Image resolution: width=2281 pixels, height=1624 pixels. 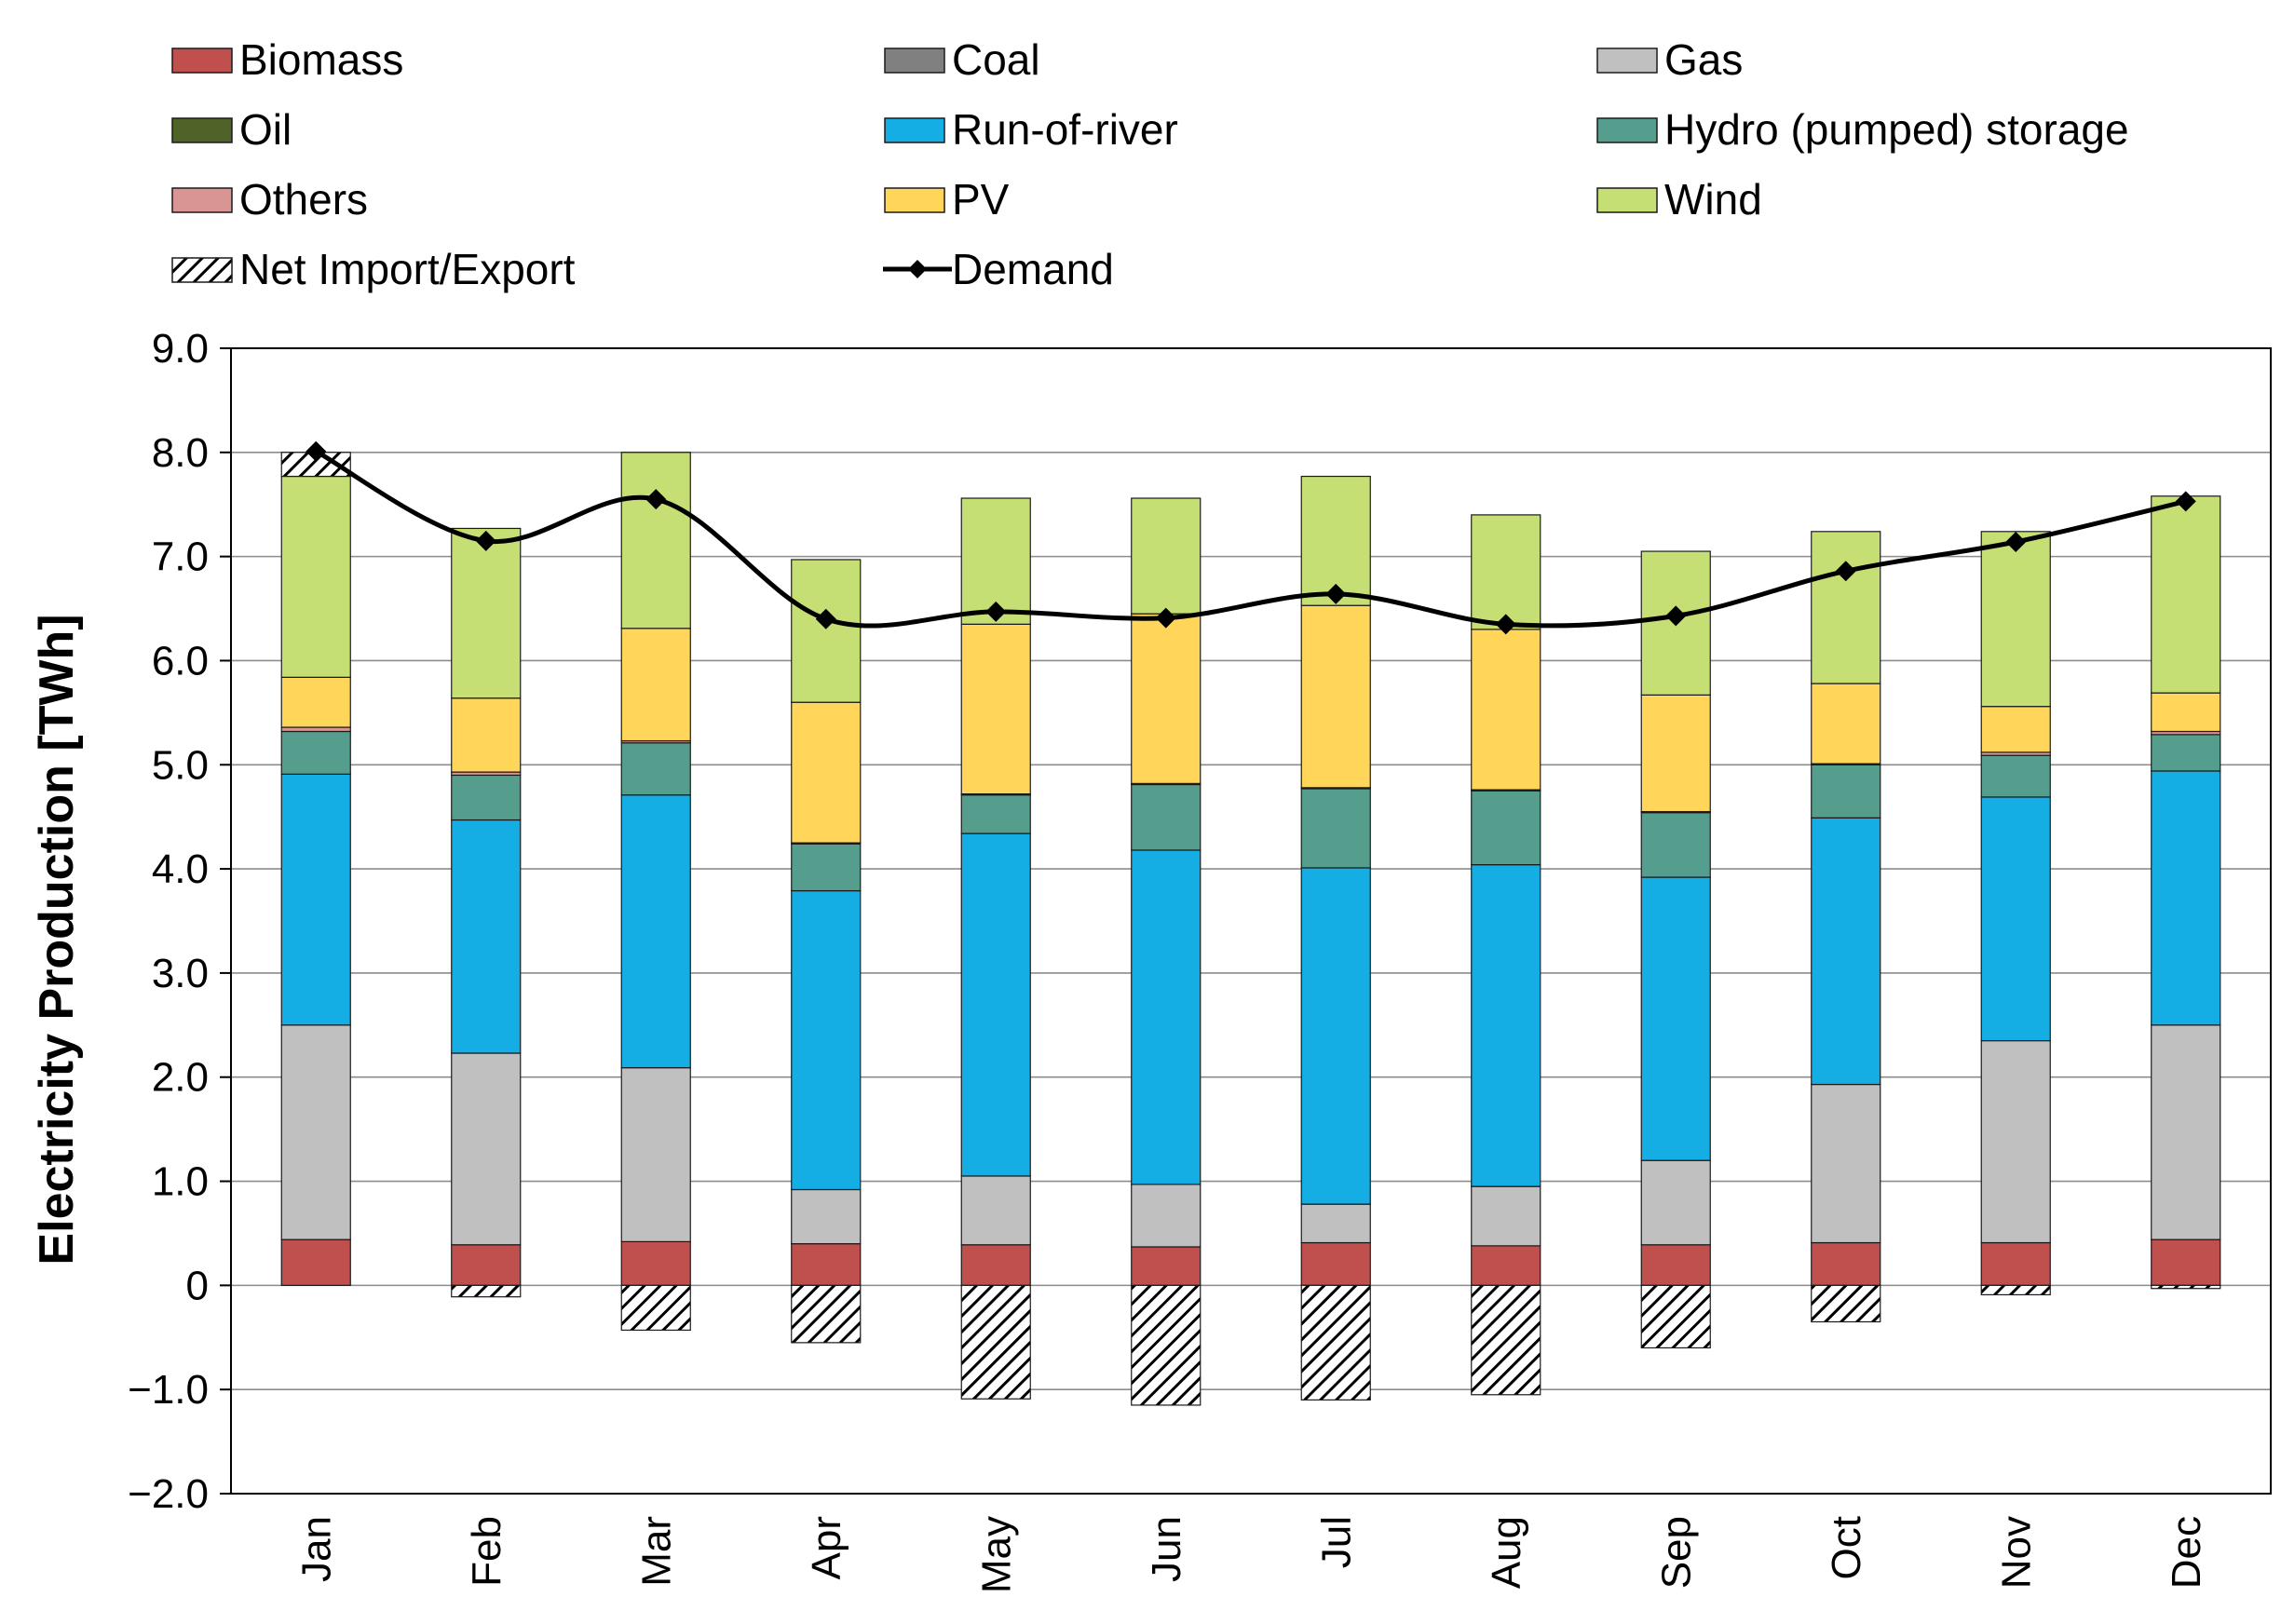 I want to click on bar-biomass-mar, so click(x=655, y=1263).